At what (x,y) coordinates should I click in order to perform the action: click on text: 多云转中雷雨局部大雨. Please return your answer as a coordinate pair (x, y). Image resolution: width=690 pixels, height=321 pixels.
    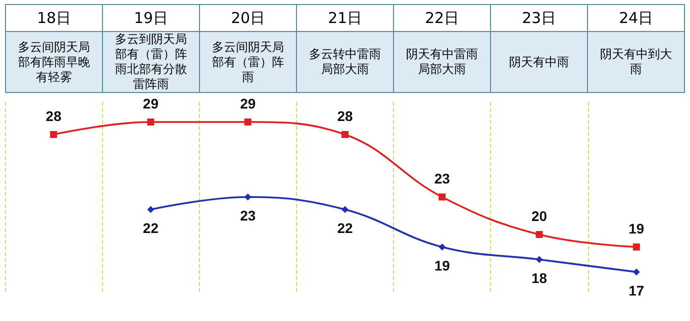
    Looking at the image, I should click on (345, 62).